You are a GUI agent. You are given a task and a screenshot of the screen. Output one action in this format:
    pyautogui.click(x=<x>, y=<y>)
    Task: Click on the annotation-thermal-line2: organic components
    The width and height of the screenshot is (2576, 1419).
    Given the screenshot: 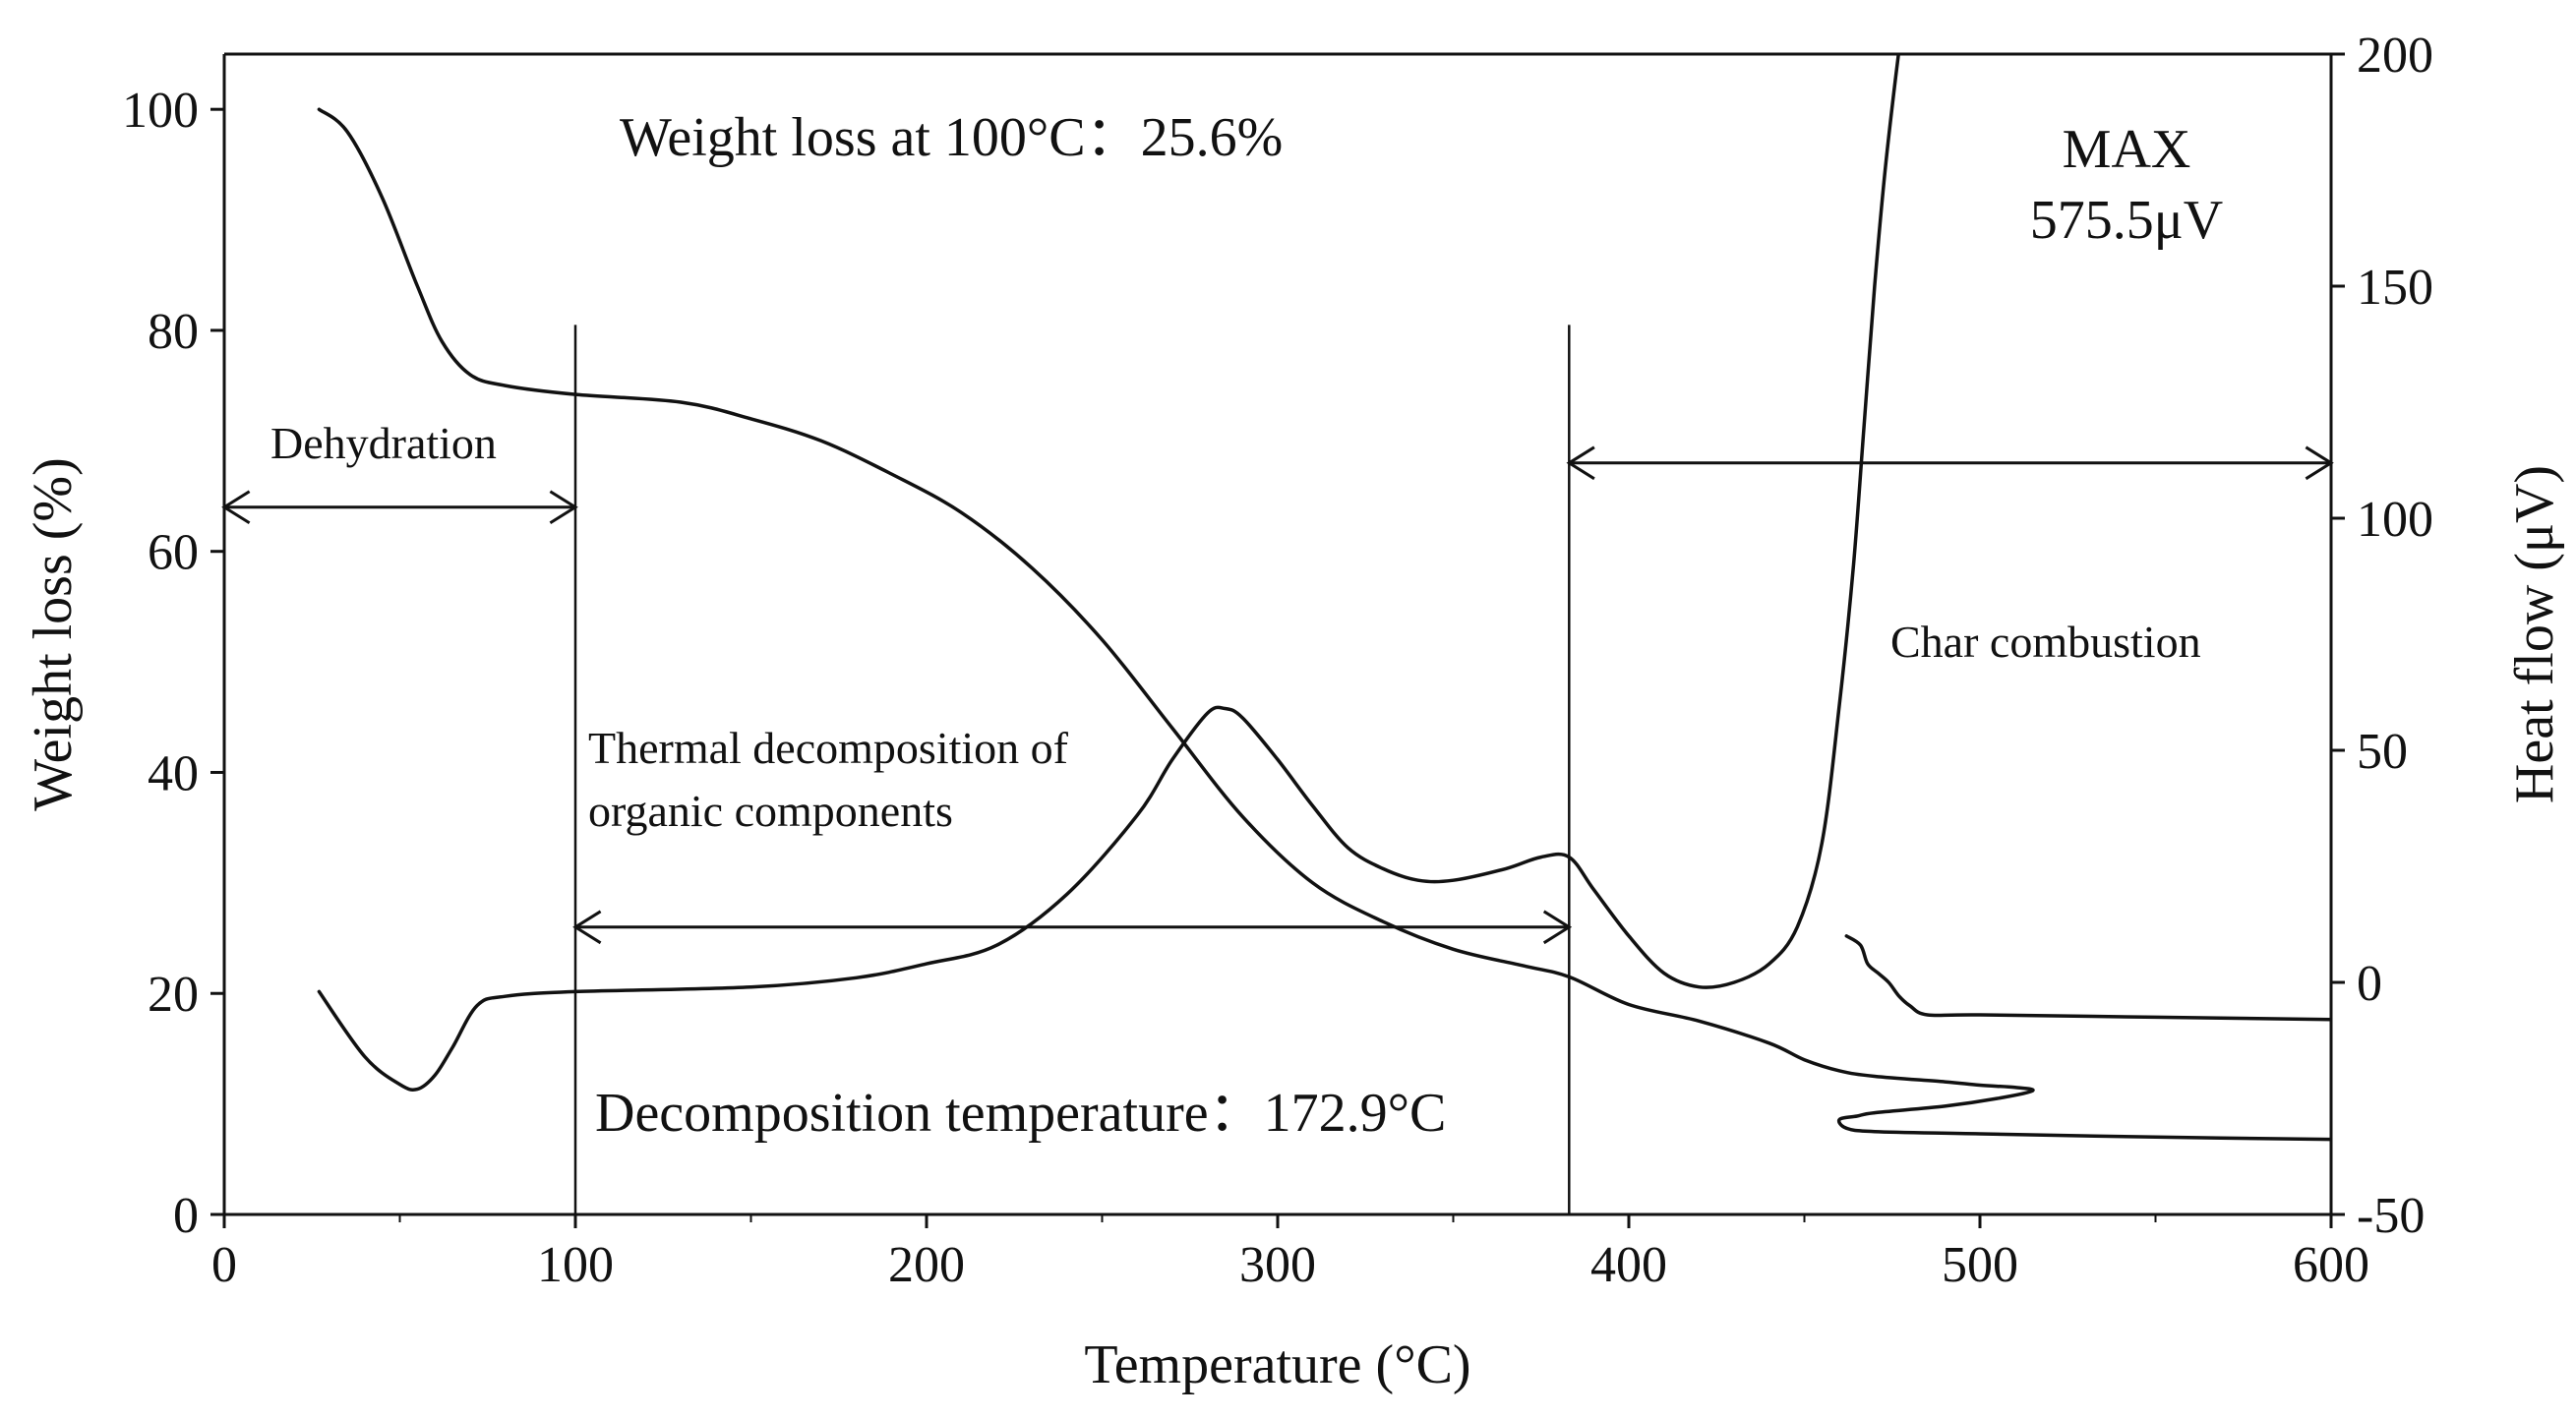 What is the action you would take?
    pyautogui.click(x=771, y=811)
    